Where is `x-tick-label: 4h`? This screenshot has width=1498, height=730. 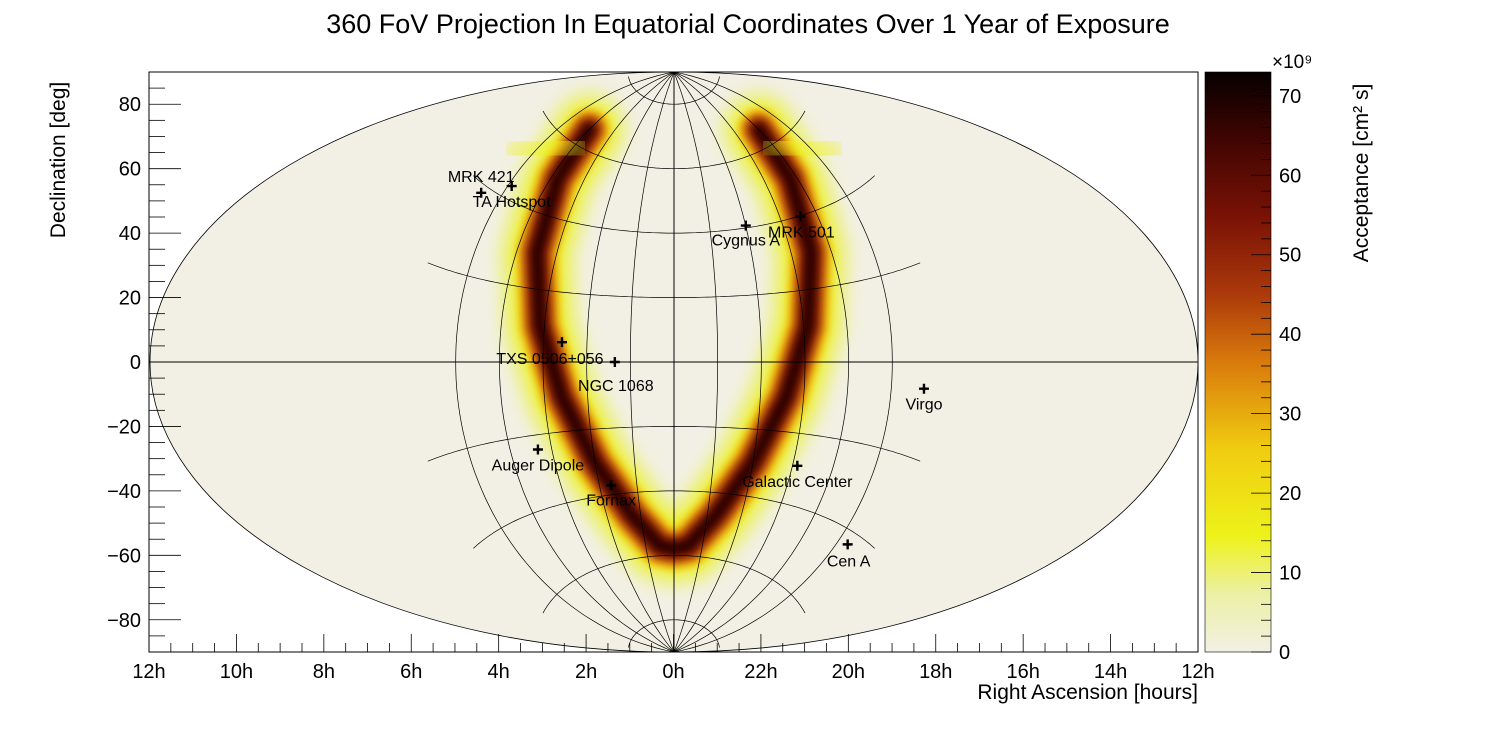 x-tick-label: 4h is located at coordinates (499, 672).